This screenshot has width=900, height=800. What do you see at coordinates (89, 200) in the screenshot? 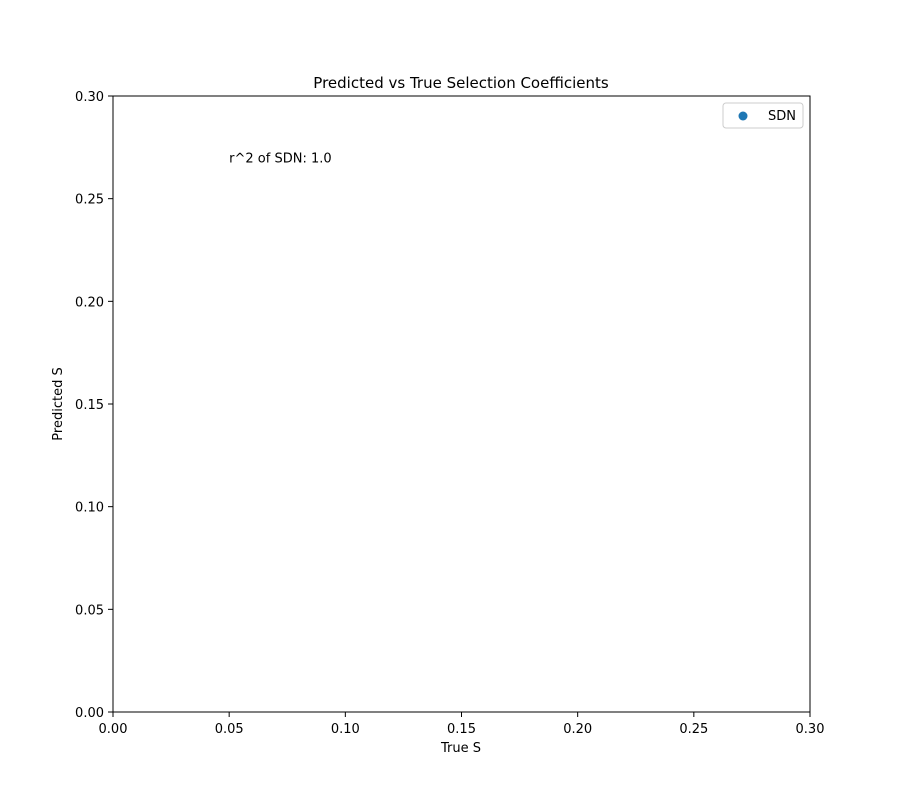
I see `y-tick-label: 0.25` at bounding box center [89, 200].